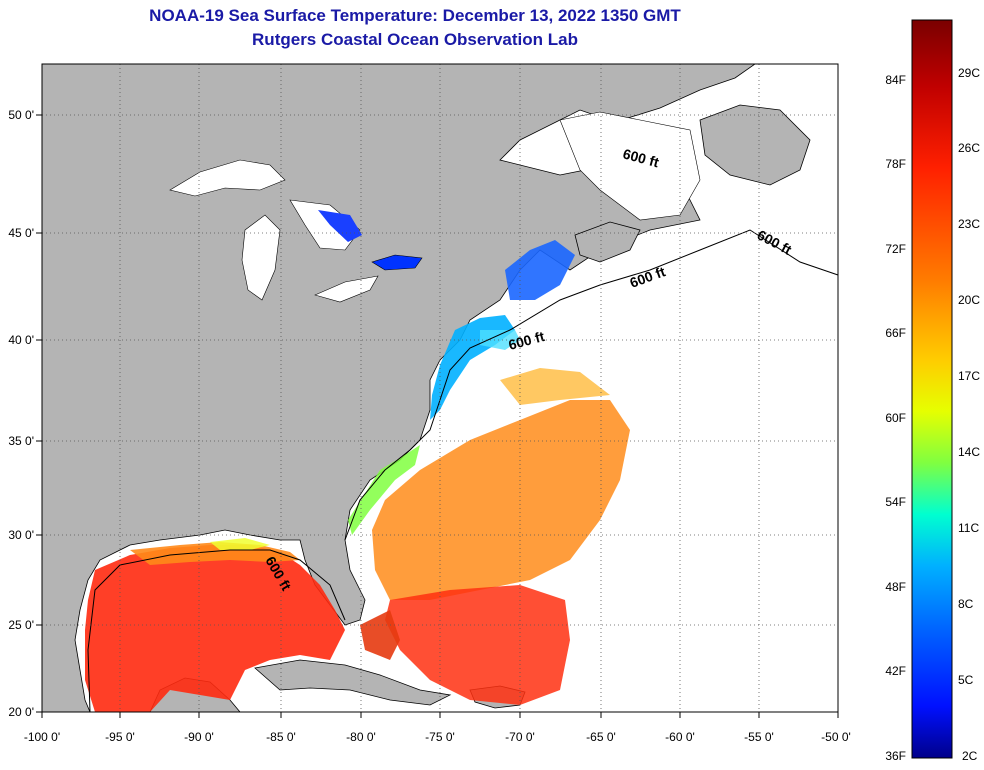 The image size is (984, 770). Describe the element at coordinates (630, 166) in the screenshot. I see `gulf-st-lawrence` at that location.